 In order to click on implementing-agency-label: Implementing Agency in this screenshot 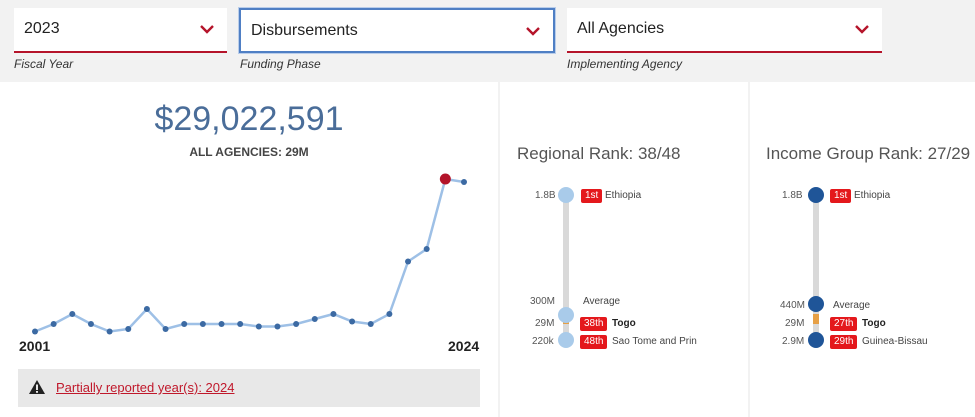, I will do `click(624, 64)`.